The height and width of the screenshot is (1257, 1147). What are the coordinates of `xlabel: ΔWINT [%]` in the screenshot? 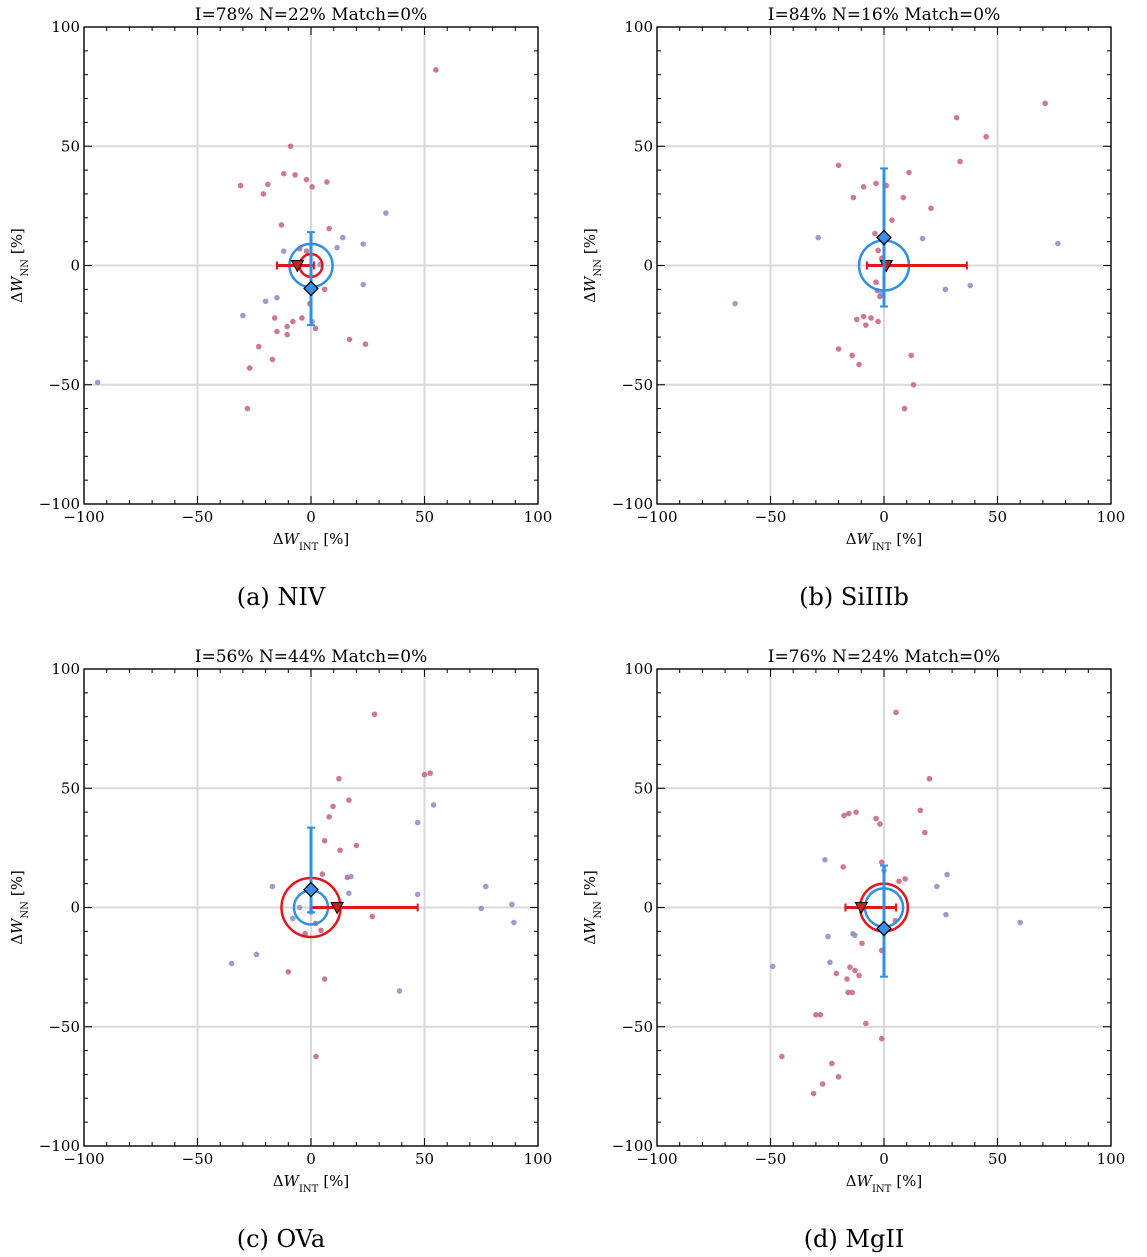 It's located at (884, 1183).